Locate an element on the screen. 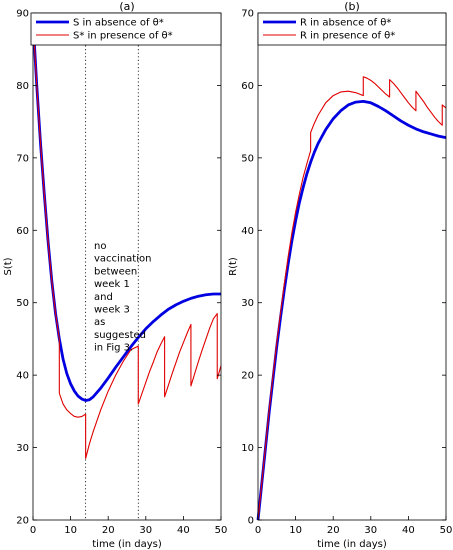 The height and width of the screenshot is (550, 453). panel-a-annotation-line: no is located at coordinates (100, 246).